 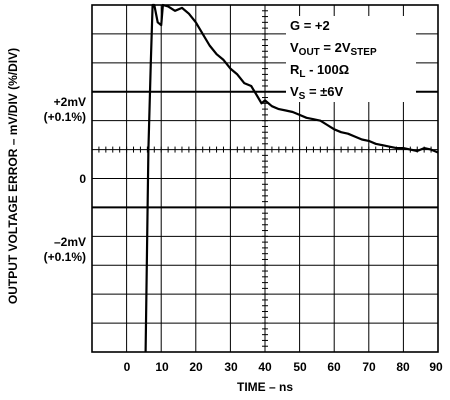 I want to click on x-tick-label: 20, so click(x=196, y=367).